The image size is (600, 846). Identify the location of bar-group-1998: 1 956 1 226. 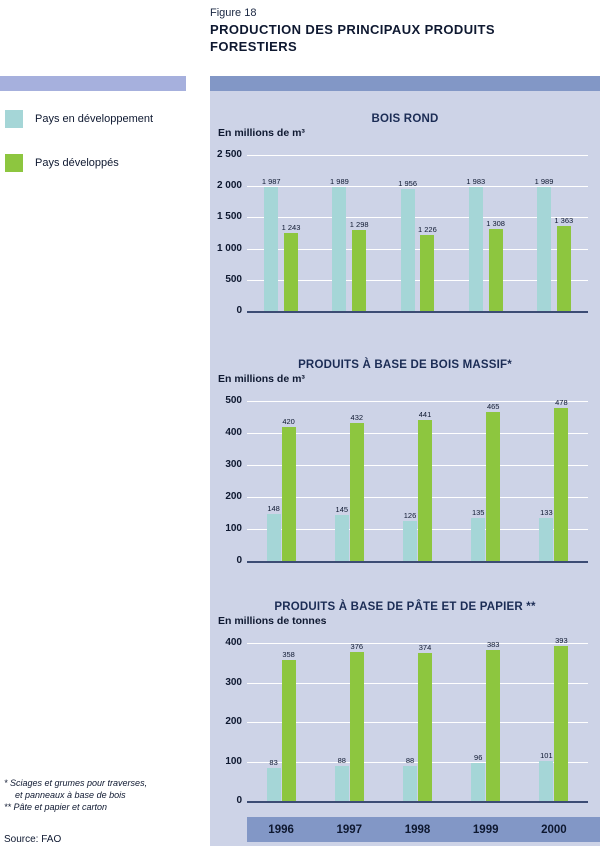
(417, 233).